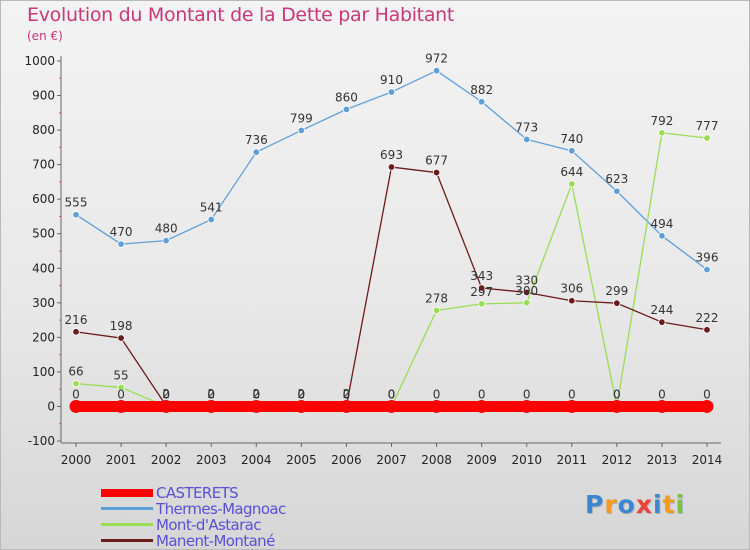  I want to click on data-label: 555, so click(76, 203).